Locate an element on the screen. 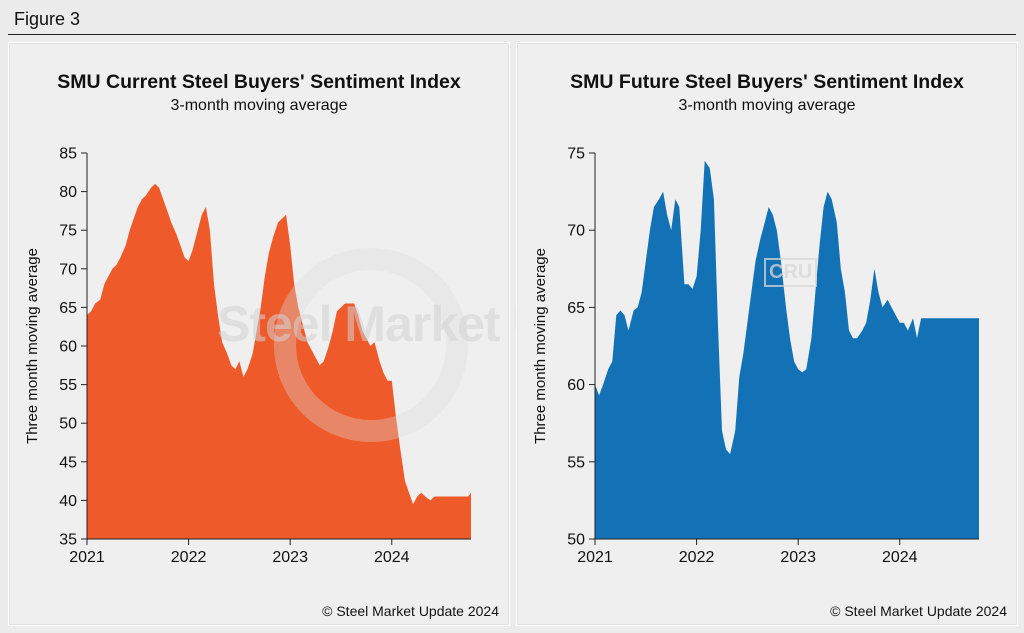 The height and width of the screenshot is (633, 1024). y-tick-label: 35 is located at coordinates (68, 540).